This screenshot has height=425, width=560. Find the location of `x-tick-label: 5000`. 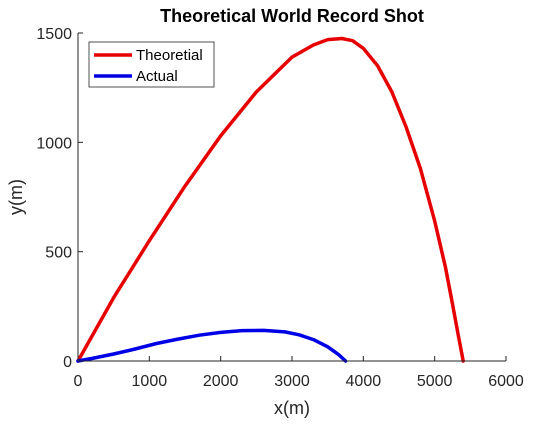

x-tick-label: 5000 is located at coordinates (435, 381).